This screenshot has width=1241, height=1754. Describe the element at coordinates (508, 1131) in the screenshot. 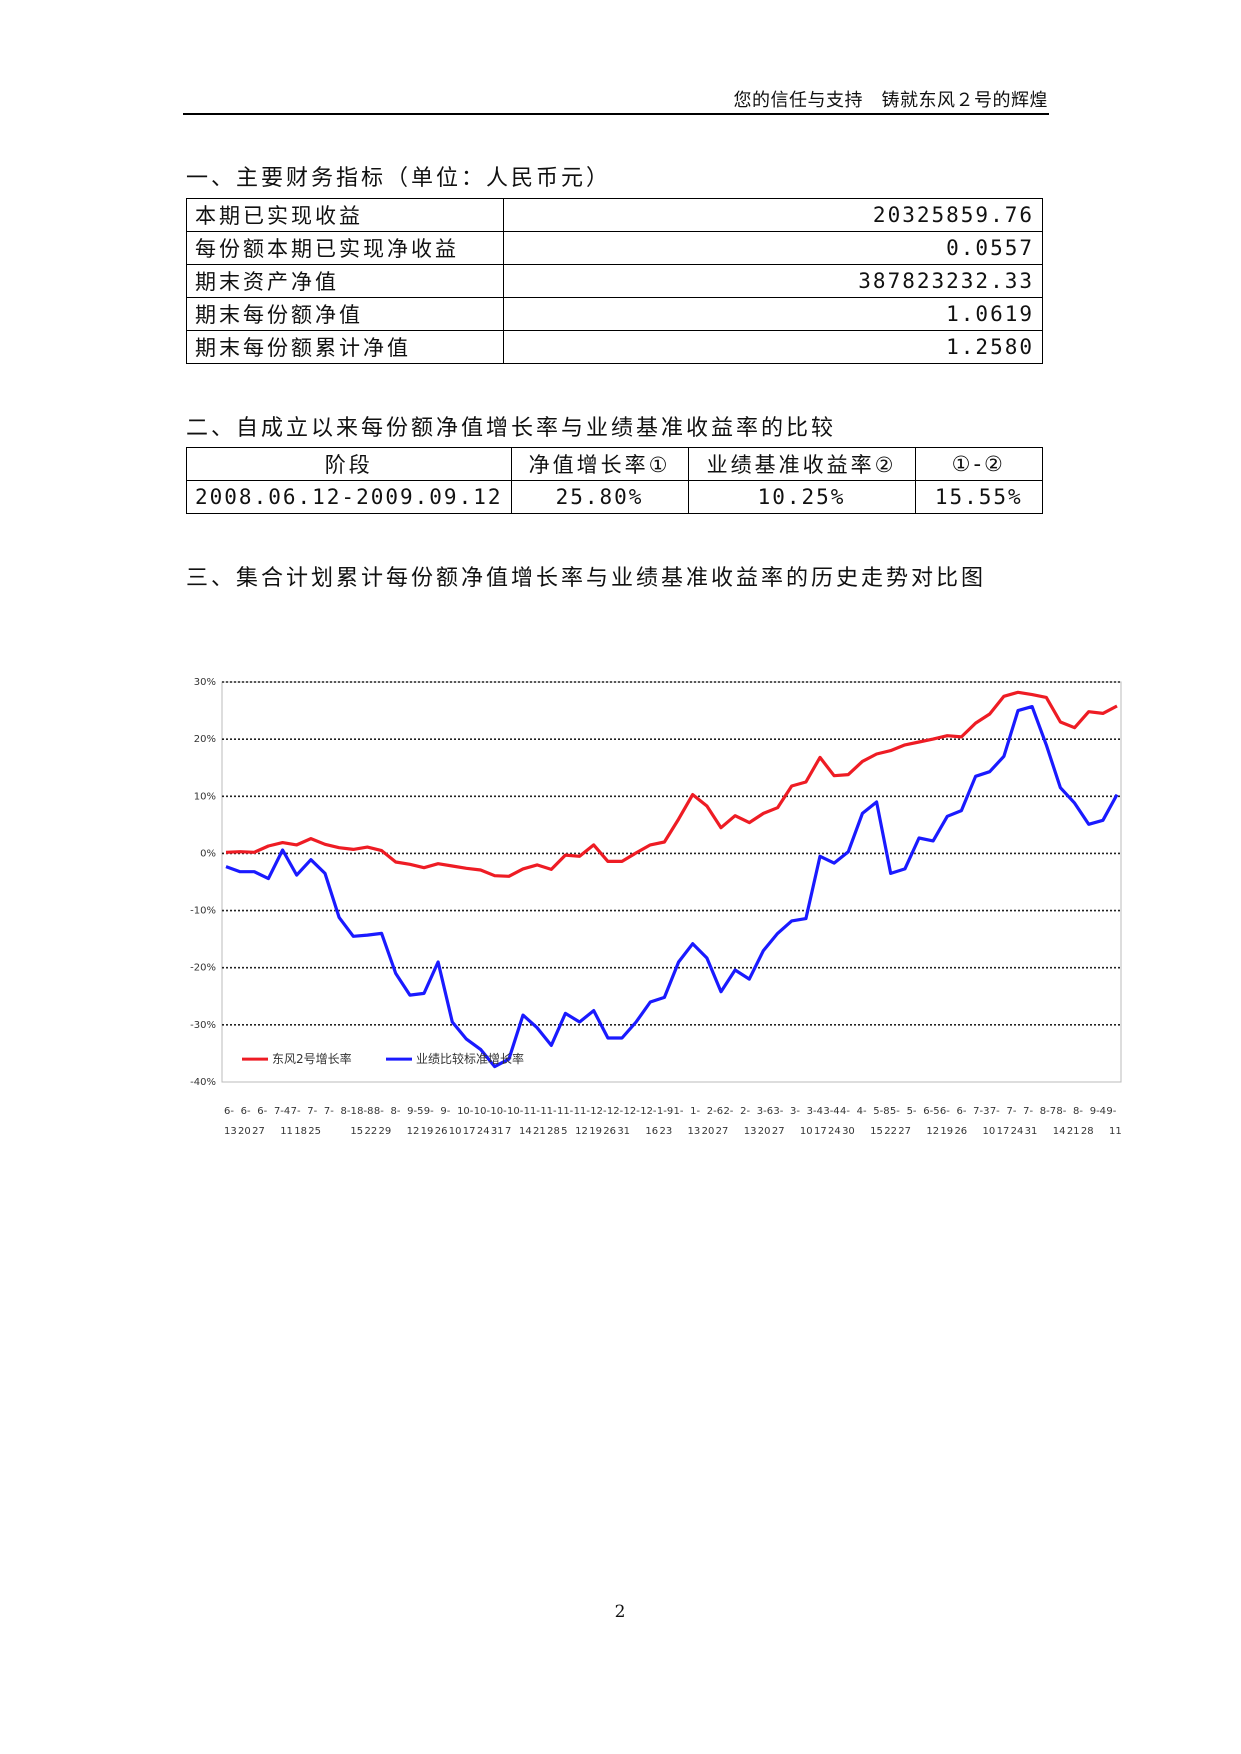

I see `x-tick-label: 7` at that location.